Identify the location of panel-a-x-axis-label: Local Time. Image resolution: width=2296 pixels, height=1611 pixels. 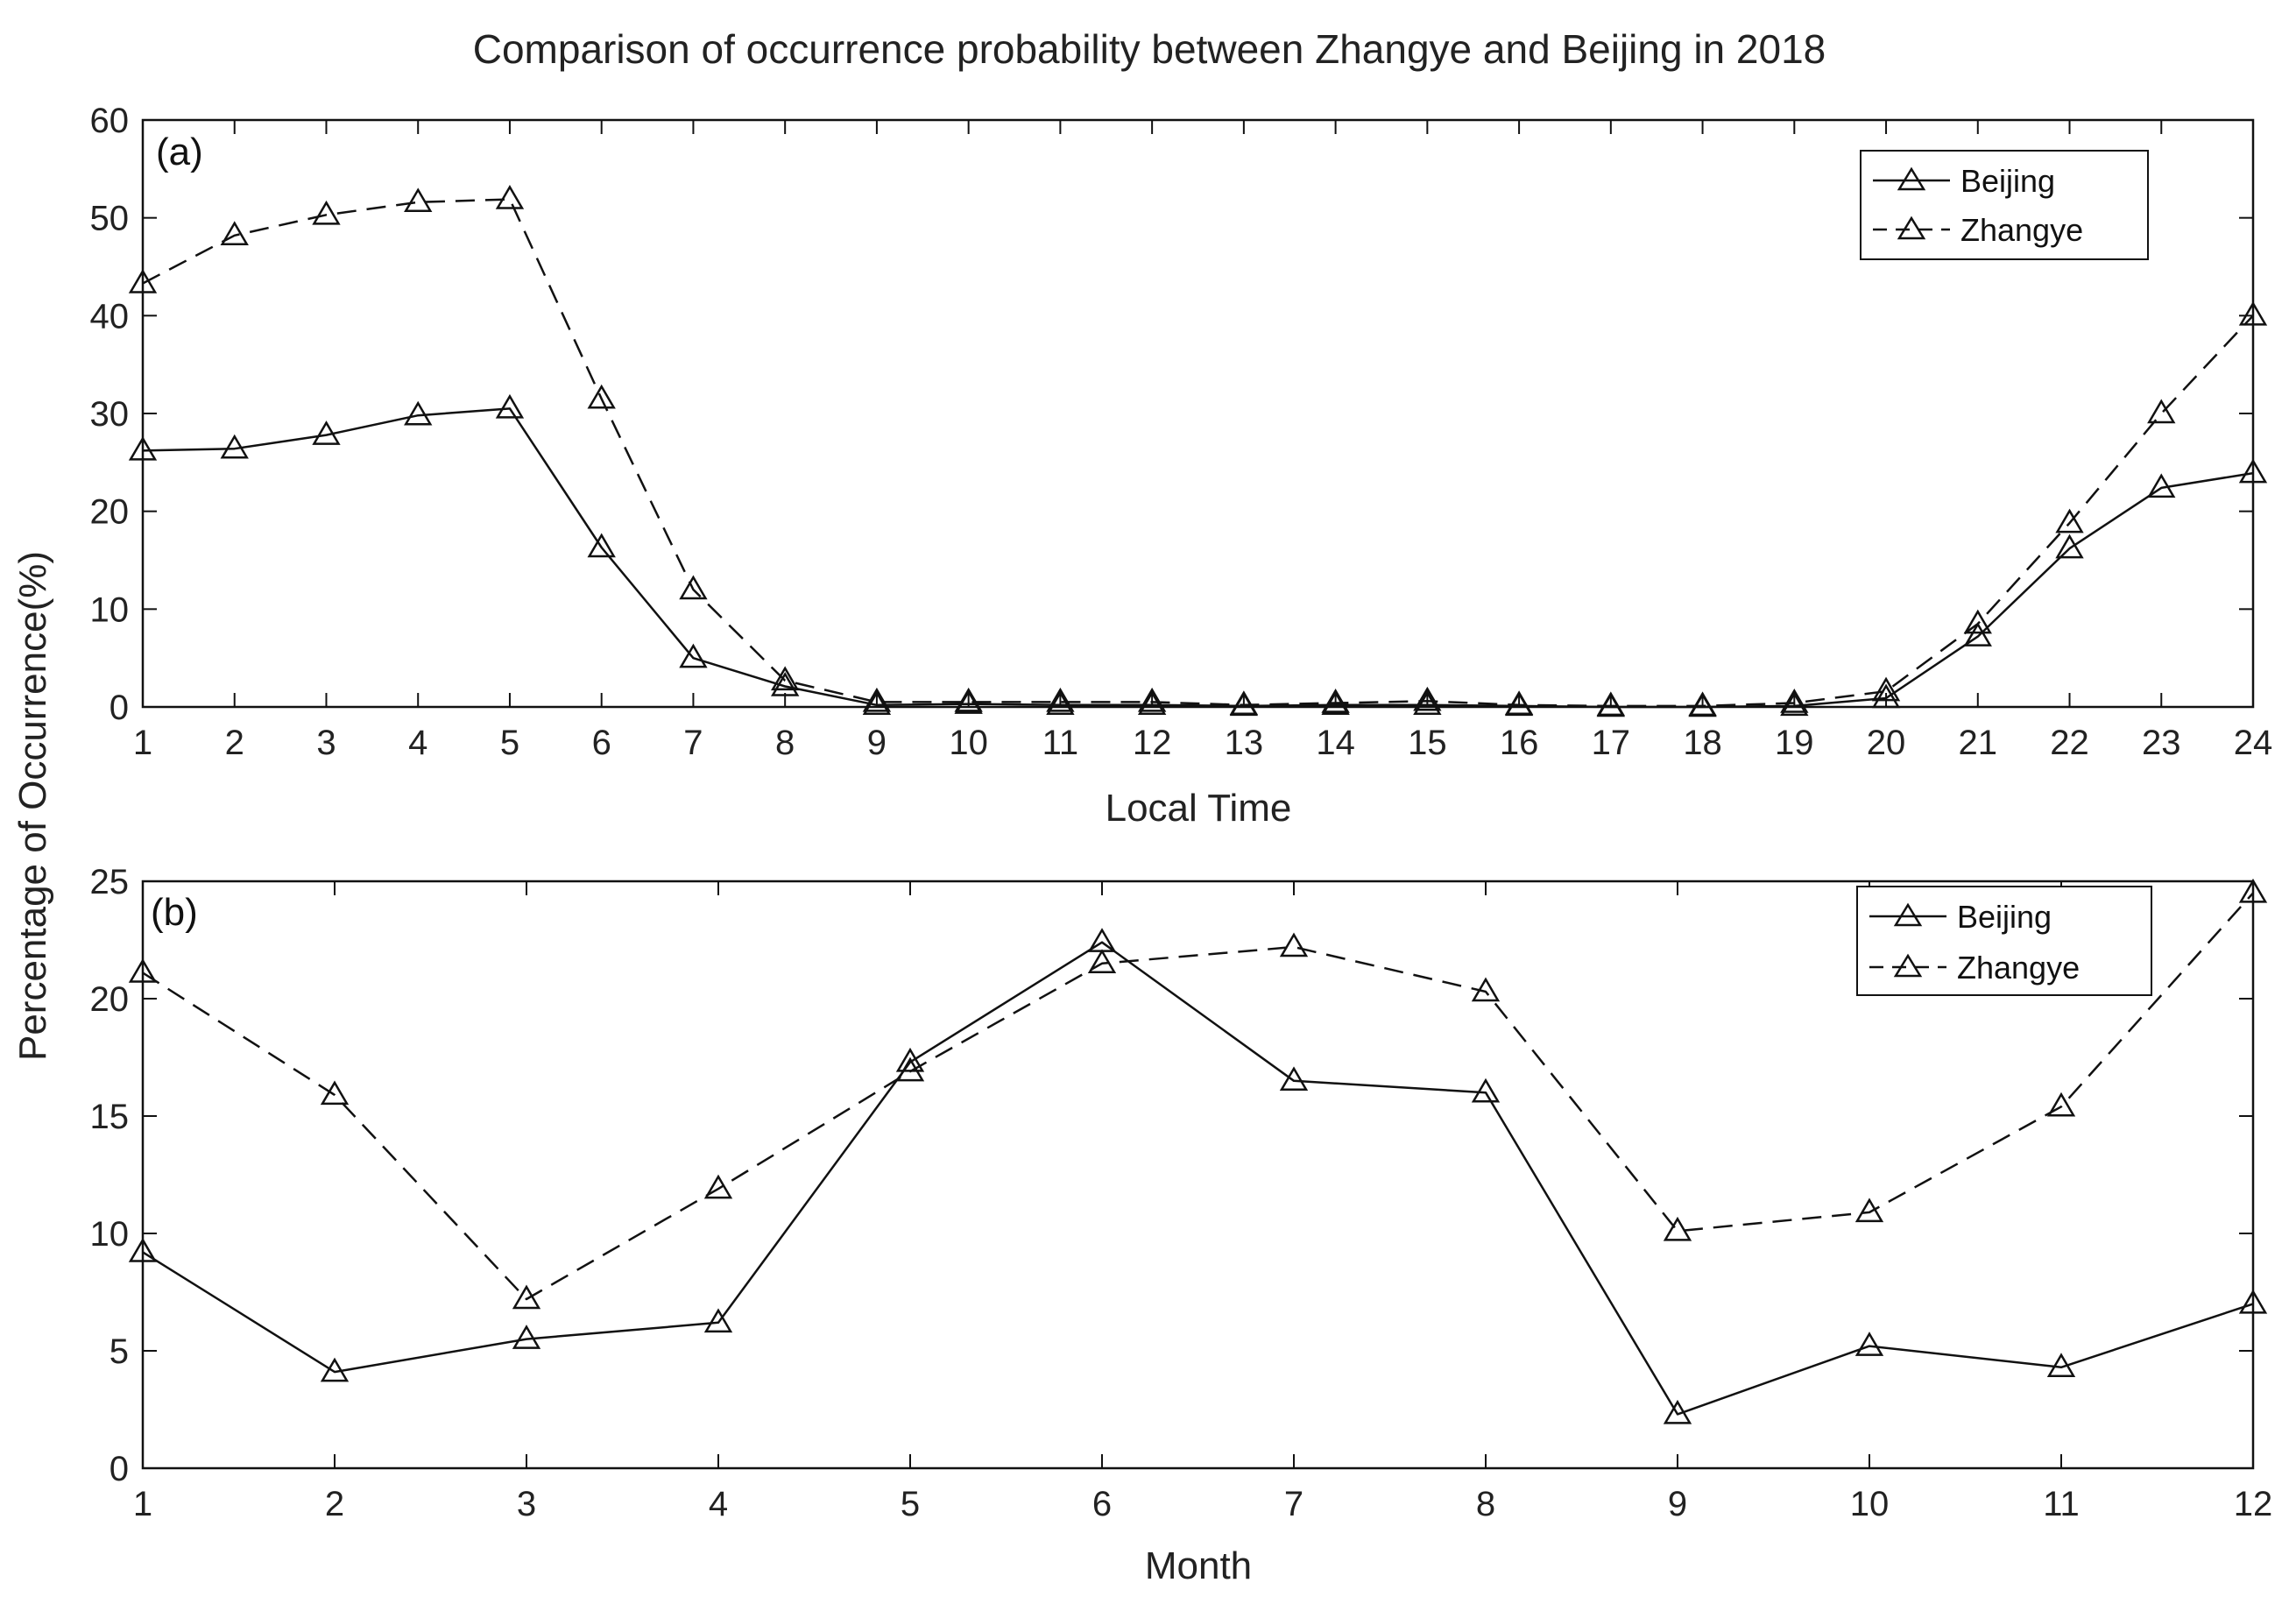
(1199, 809).